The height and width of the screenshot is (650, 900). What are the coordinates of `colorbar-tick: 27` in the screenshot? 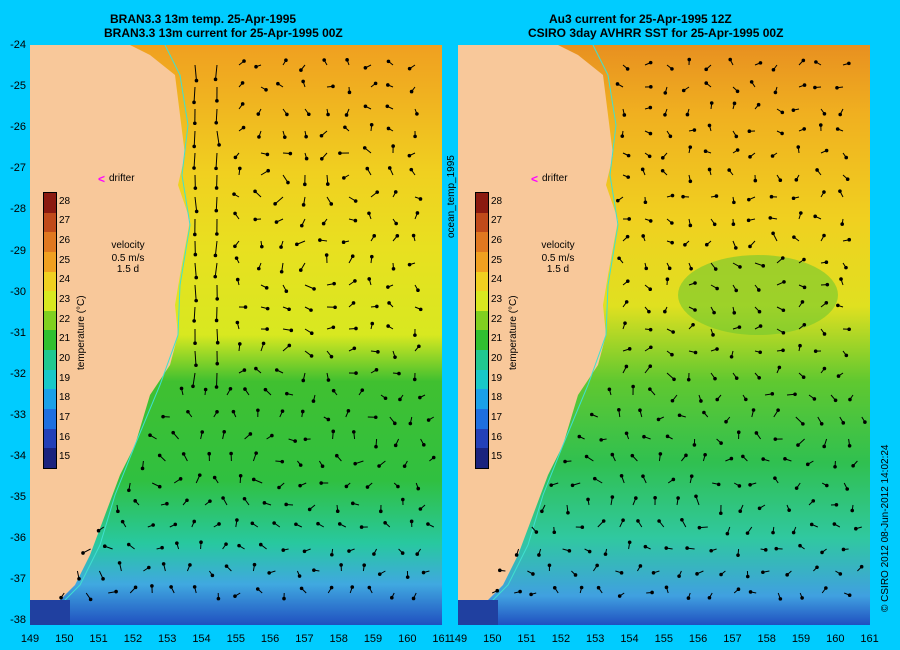 It's located at (497, 221).